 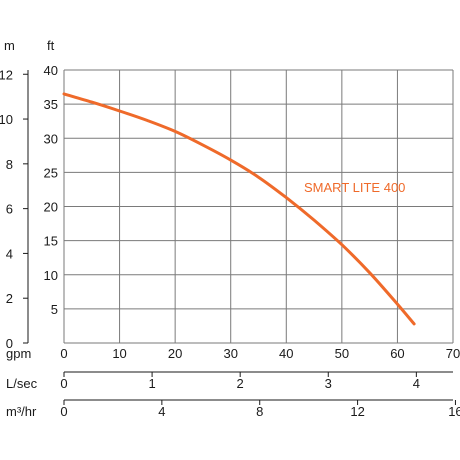 What do you see at coordinates (151, 383) in the screenshot?
I see `lsec-axis-tick-label: 1` at bounding box center [151, 383].